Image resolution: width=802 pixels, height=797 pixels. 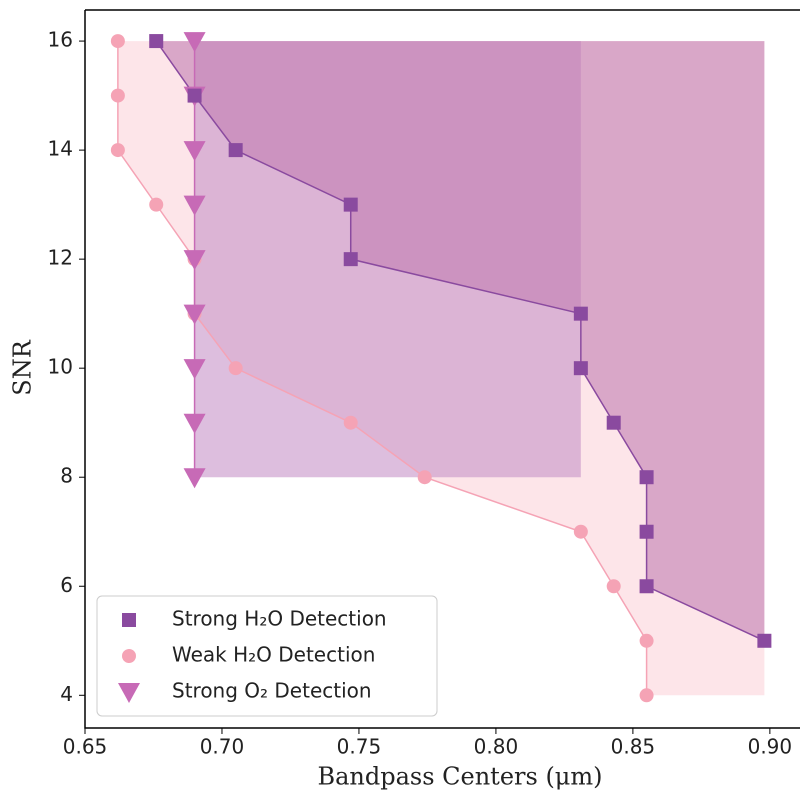 What do you see at coordinates (85, 747) in the screenshot?
I see `x-tick-label: 0.65` at bounding box center [85, 747].